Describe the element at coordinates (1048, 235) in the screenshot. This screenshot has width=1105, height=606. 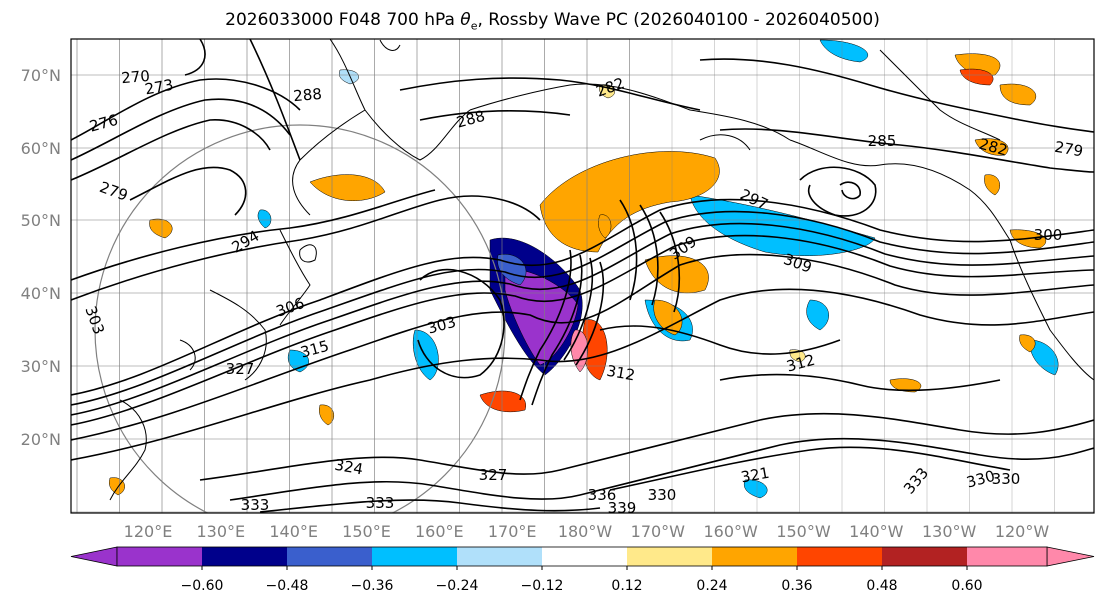
I see `contour-label: 300` at that location.